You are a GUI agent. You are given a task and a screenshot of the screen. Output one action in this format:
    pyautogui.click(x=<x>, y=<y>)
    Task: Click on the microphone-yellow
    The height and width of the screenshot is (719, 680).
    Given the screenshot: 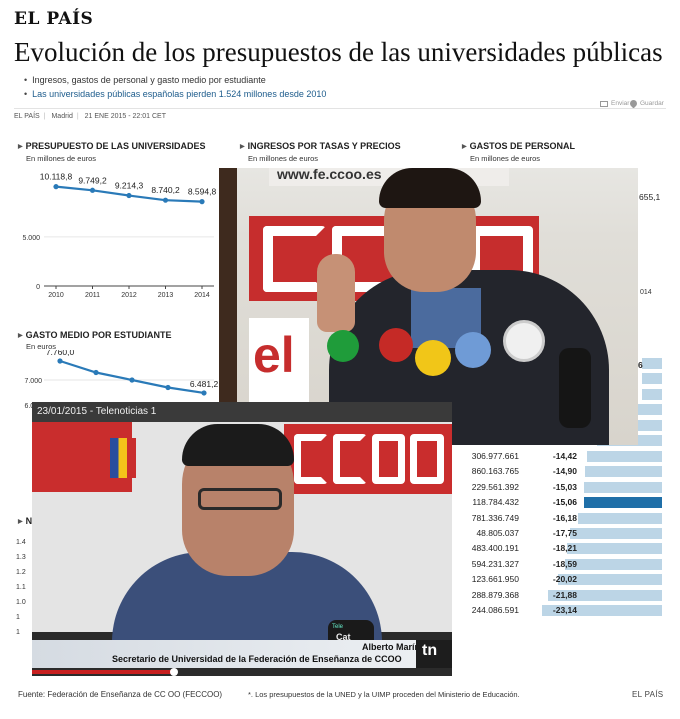 What is the action you would take?
    pyautogui.click(x=433, y=358)
    